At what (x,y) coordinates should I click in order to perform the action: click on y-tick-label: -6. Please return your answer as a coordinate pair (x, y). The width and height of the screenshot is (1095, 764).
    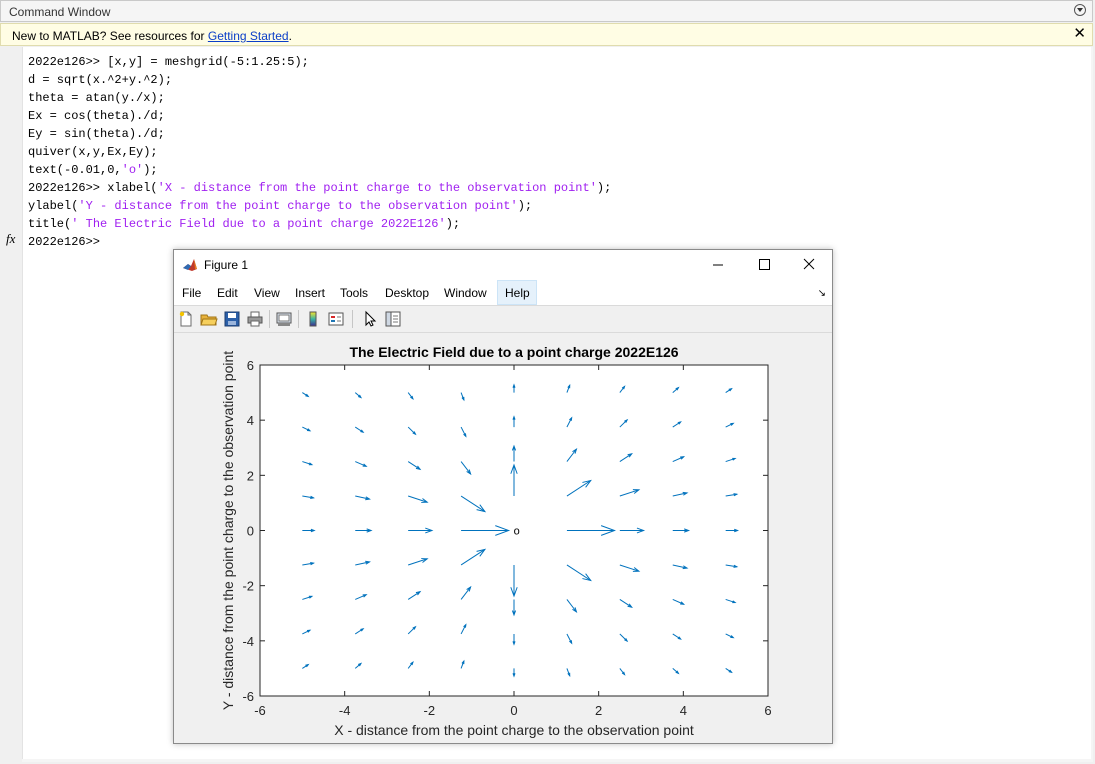
    Looking at the image, I should click on (248, 696).